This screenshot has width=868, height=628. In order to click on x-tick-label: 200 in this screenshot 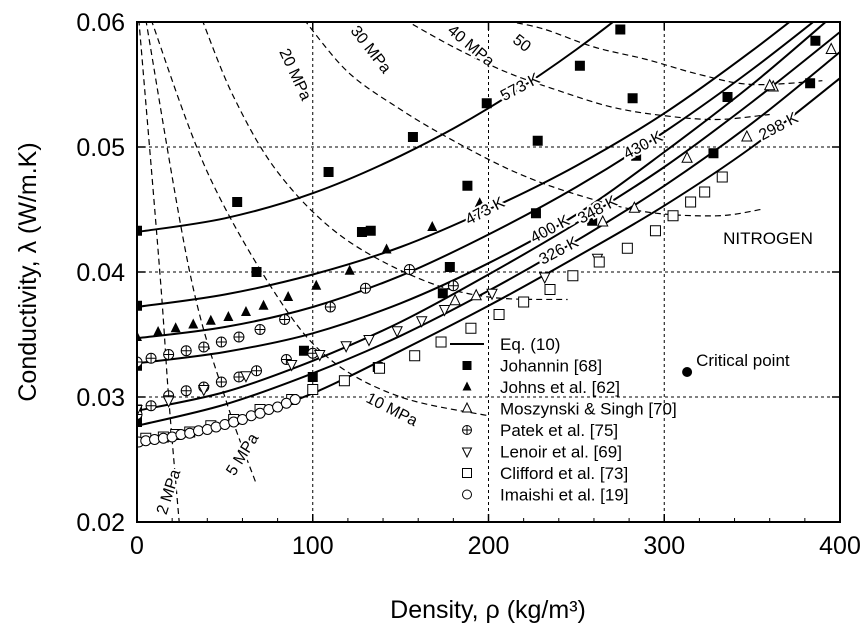, I will do `click(489, 546)`.